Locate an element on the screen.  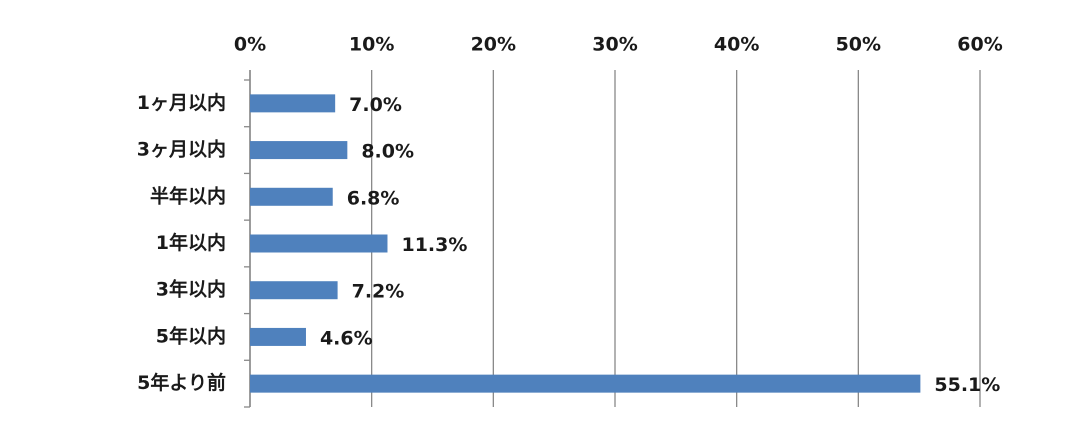
y-tick-label: 5年以内 is located at coordinates (191, 335).